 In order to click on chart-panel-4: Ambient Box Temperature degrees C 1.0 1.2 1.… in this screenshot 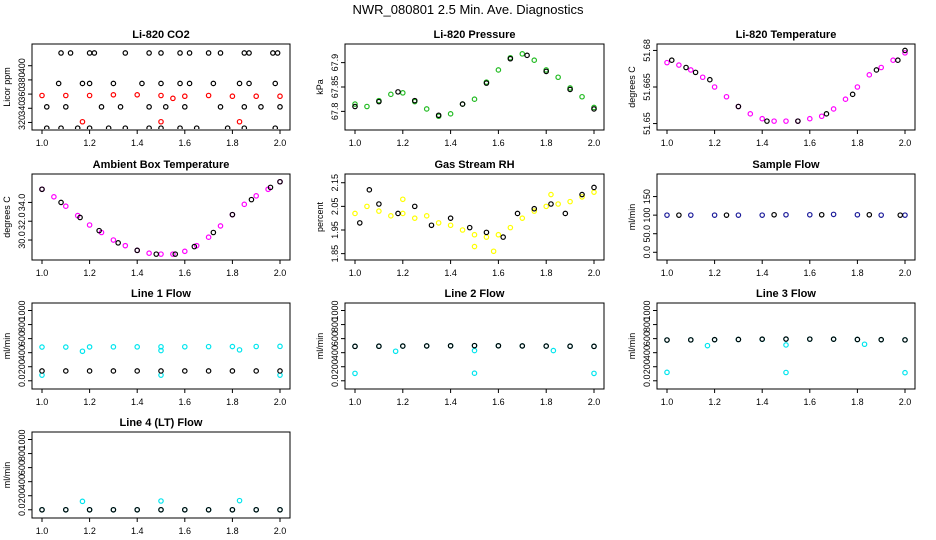, I will do `click(146, 218)`.